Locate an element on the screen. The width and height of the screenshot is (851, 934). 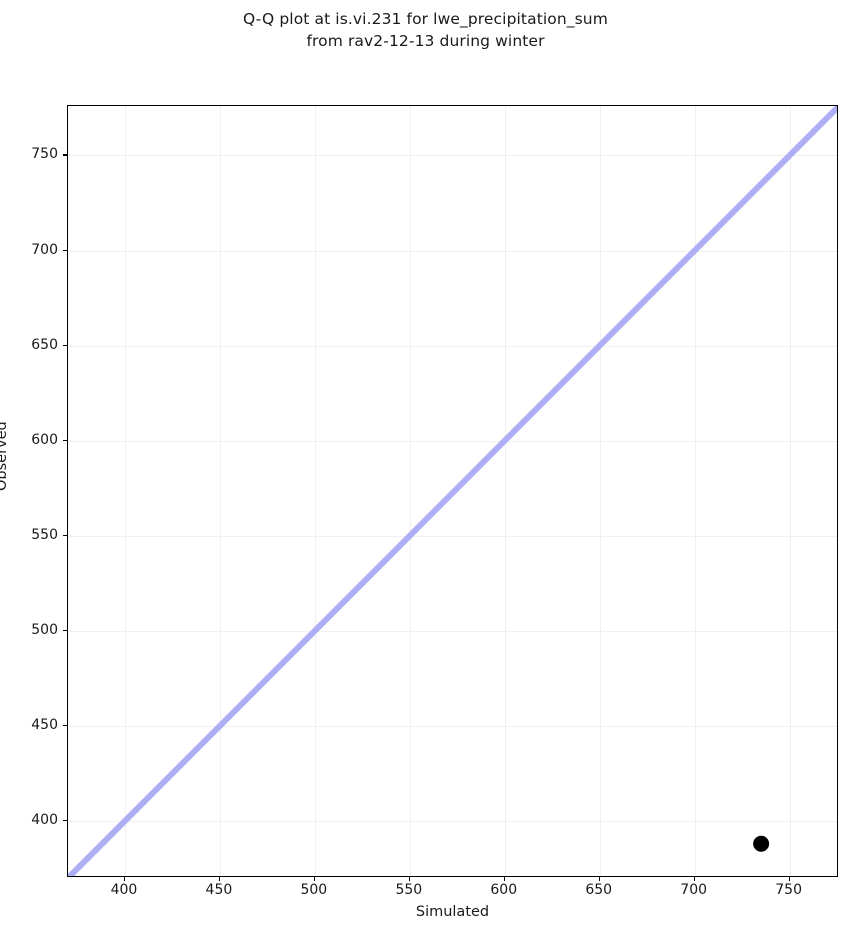
y-tick-label: 400 is located at coordinates (44, 819).